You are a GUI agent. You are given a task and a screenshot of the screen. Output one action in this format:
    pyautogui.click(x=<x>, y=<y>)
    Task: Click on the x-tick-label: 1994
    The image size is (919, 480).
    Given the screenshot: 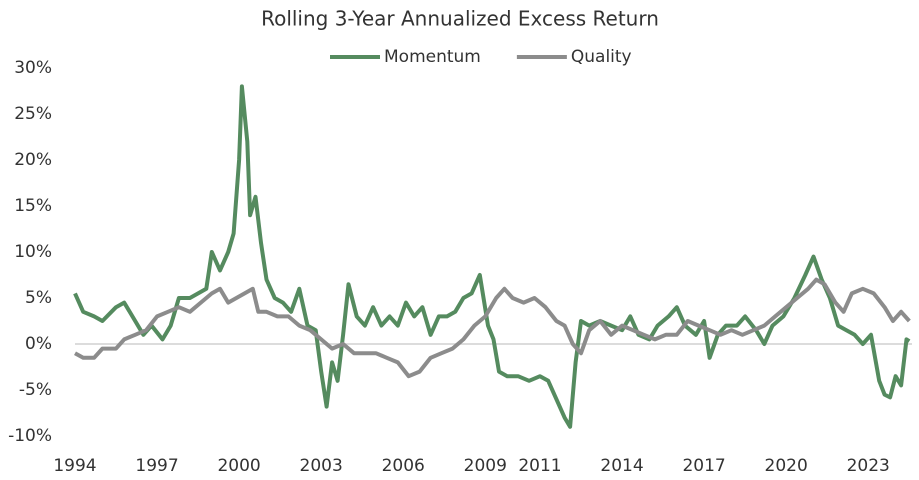 What is the action you would take?
    pyautogui.click(x=74, y=466)
    